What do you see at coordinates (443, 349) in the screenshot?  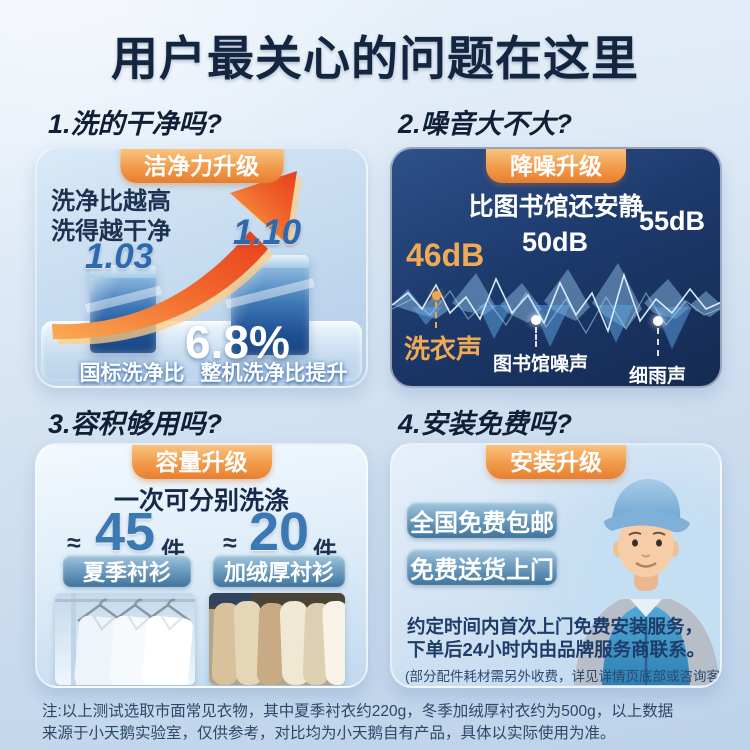 I see `label-washing-sound: 洗衣声` at bounding box center [443, 349].